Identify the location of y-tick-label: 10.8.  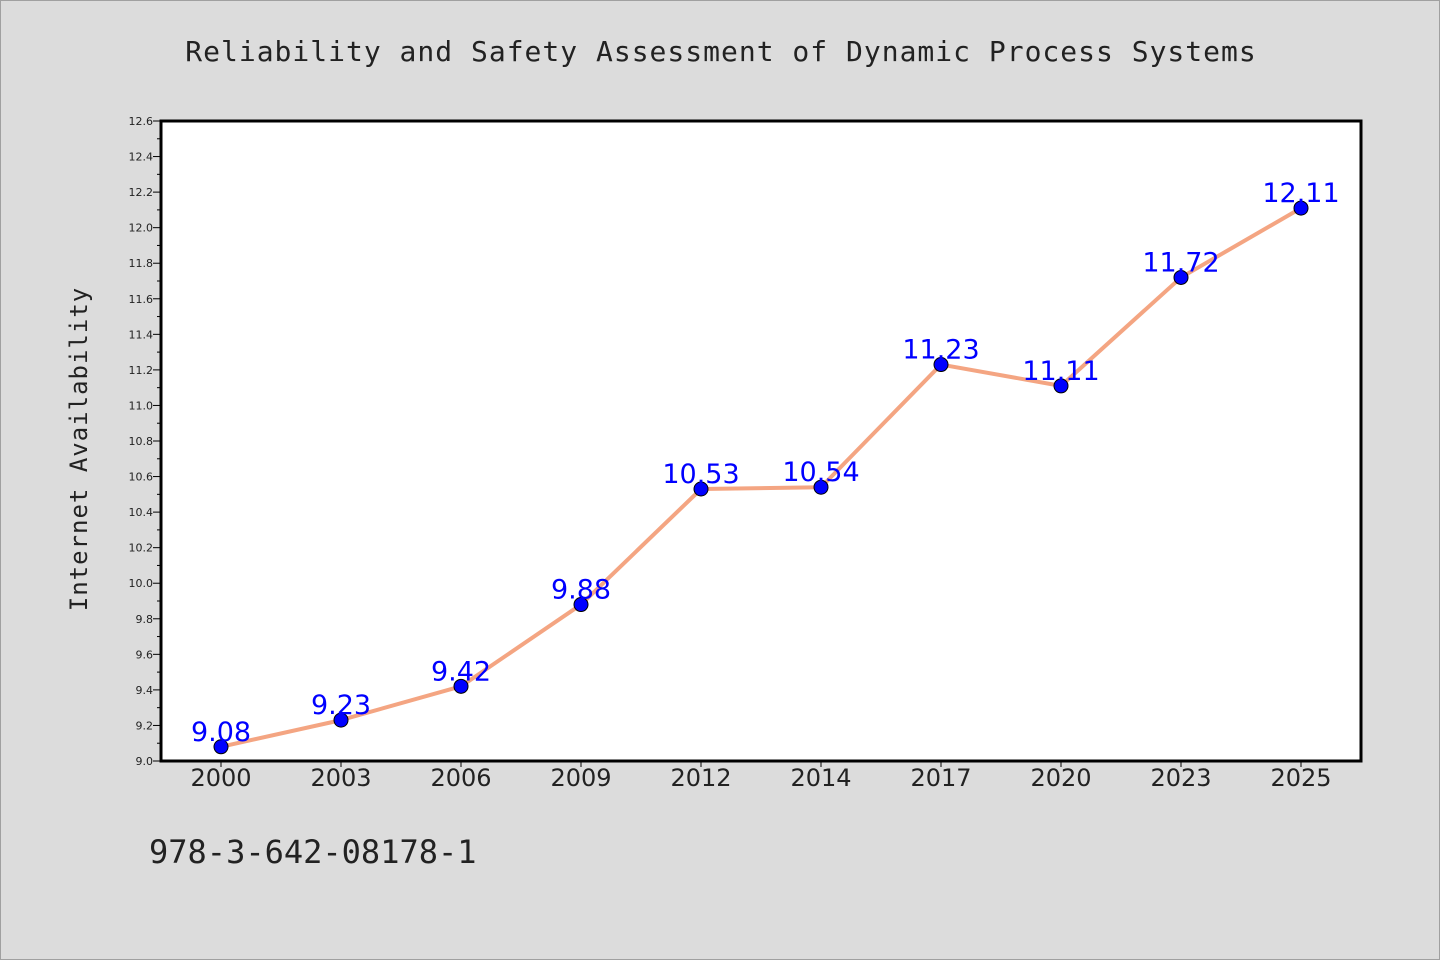
(141, 441).